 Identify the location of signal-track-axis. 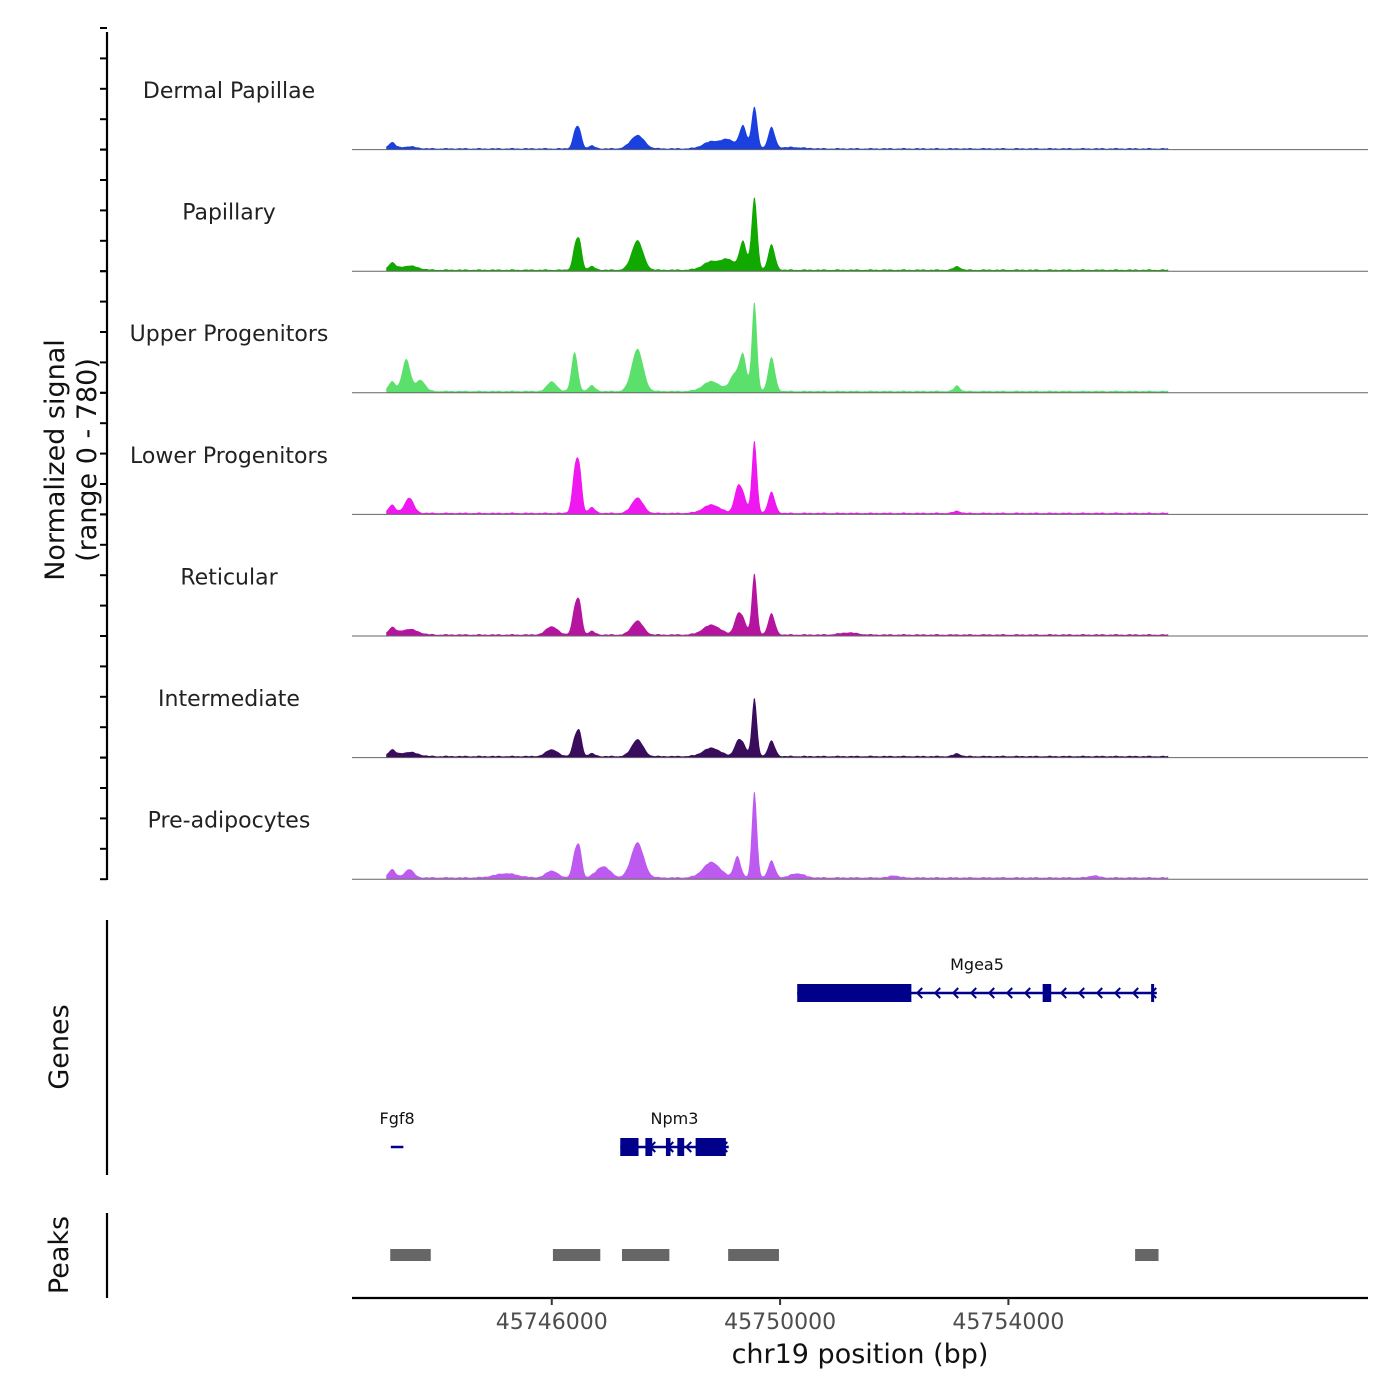
(104, 454).